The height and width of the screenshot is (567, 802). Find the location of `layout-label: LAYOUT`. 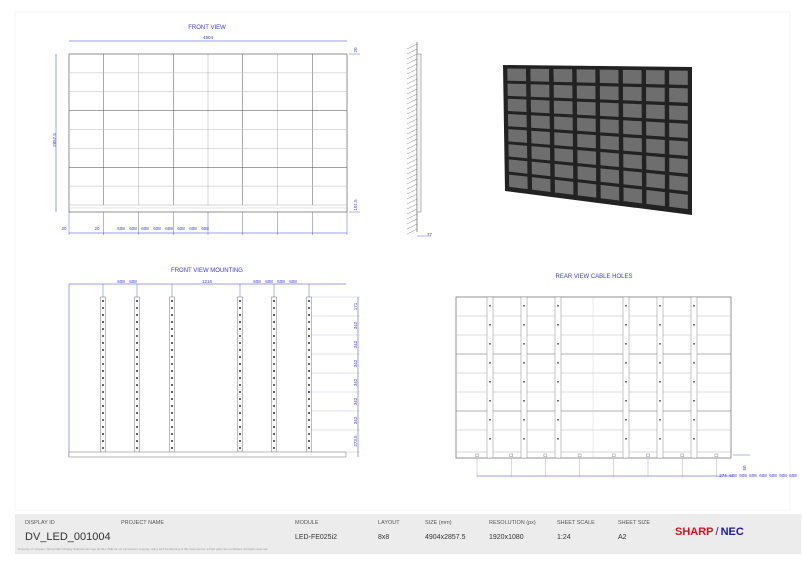

layout-label: LAYOUT is located at coordinates (389, 523).